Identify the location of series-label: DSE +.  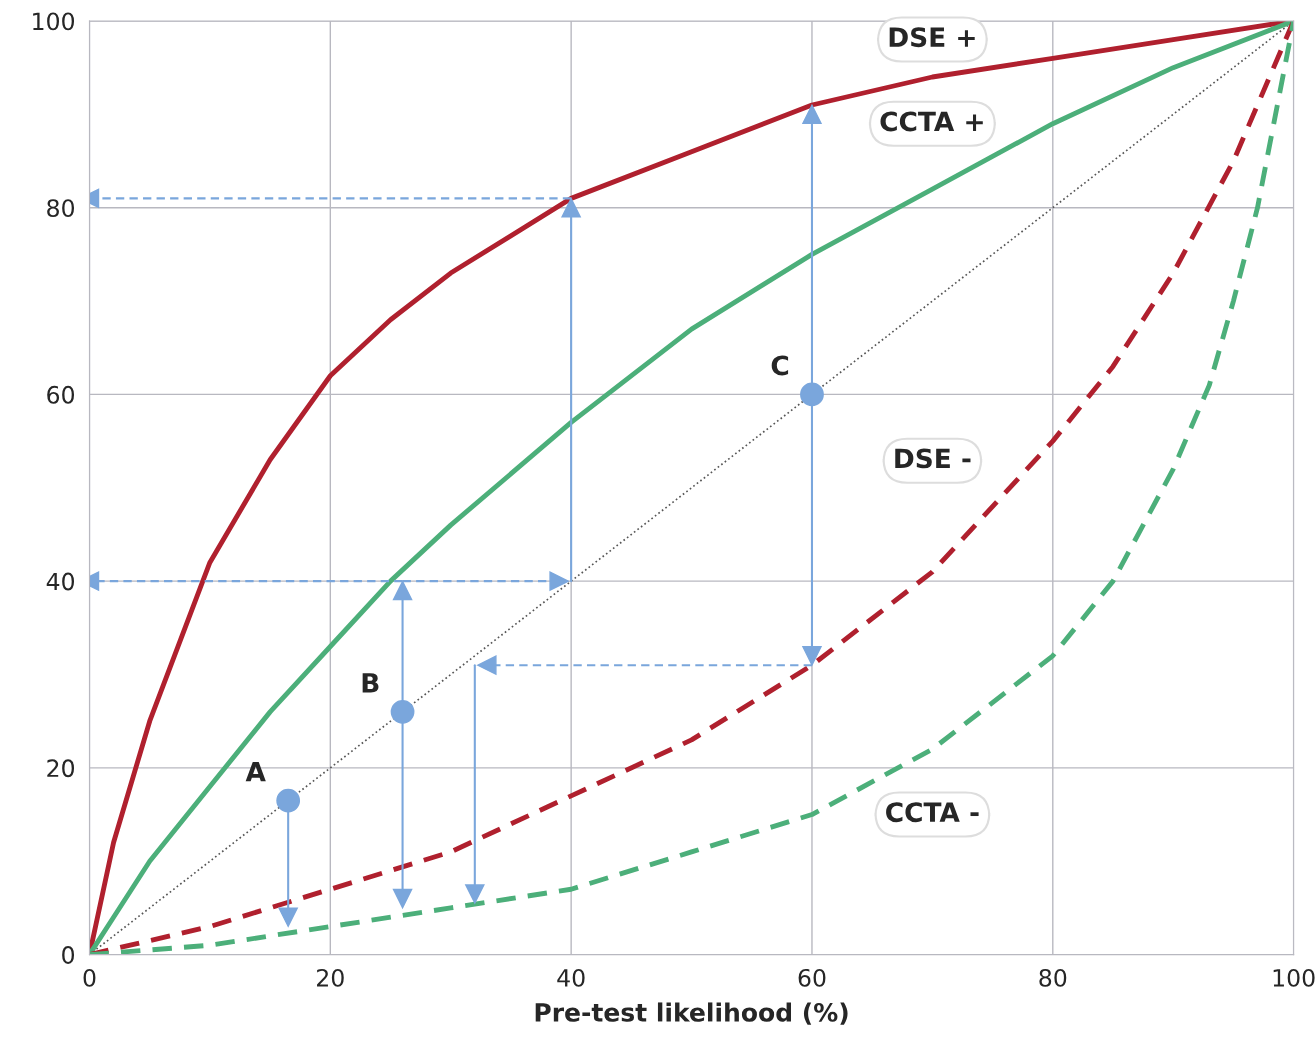
(932, 37).